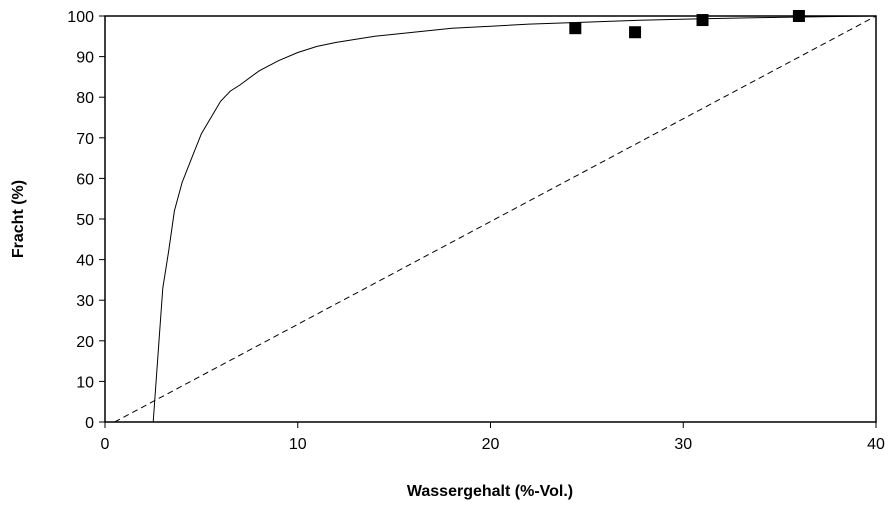 The height and width of the screenshot is (511, 891). What do you see at coordinates (85, 58) in the screenshot?
I see `y-tick-label: 90` at bounding box center [85, 58].